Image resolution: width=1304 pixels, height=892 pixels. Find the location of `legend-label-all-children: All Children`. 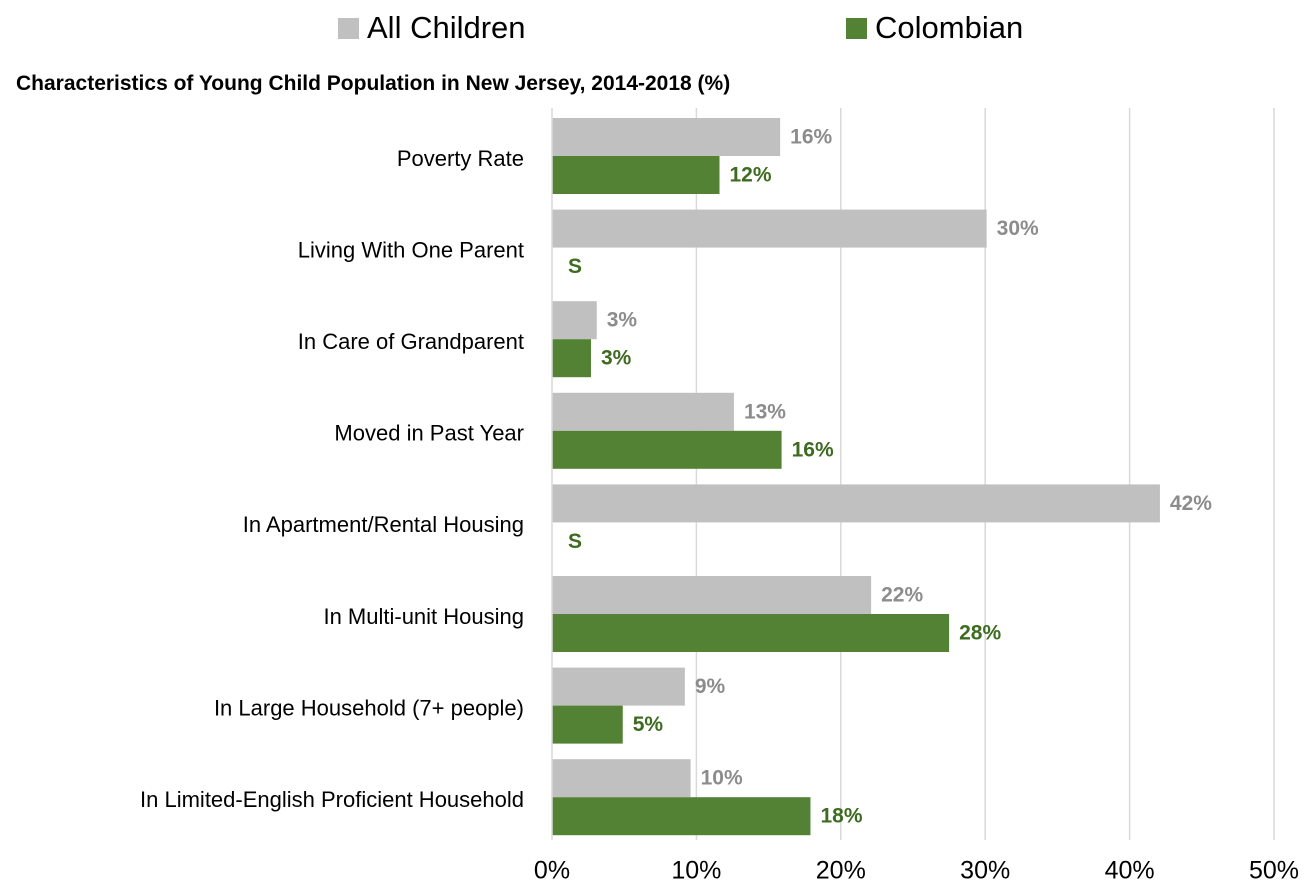

legend-label-all-children: All Children is located at coordinates (446, 27).